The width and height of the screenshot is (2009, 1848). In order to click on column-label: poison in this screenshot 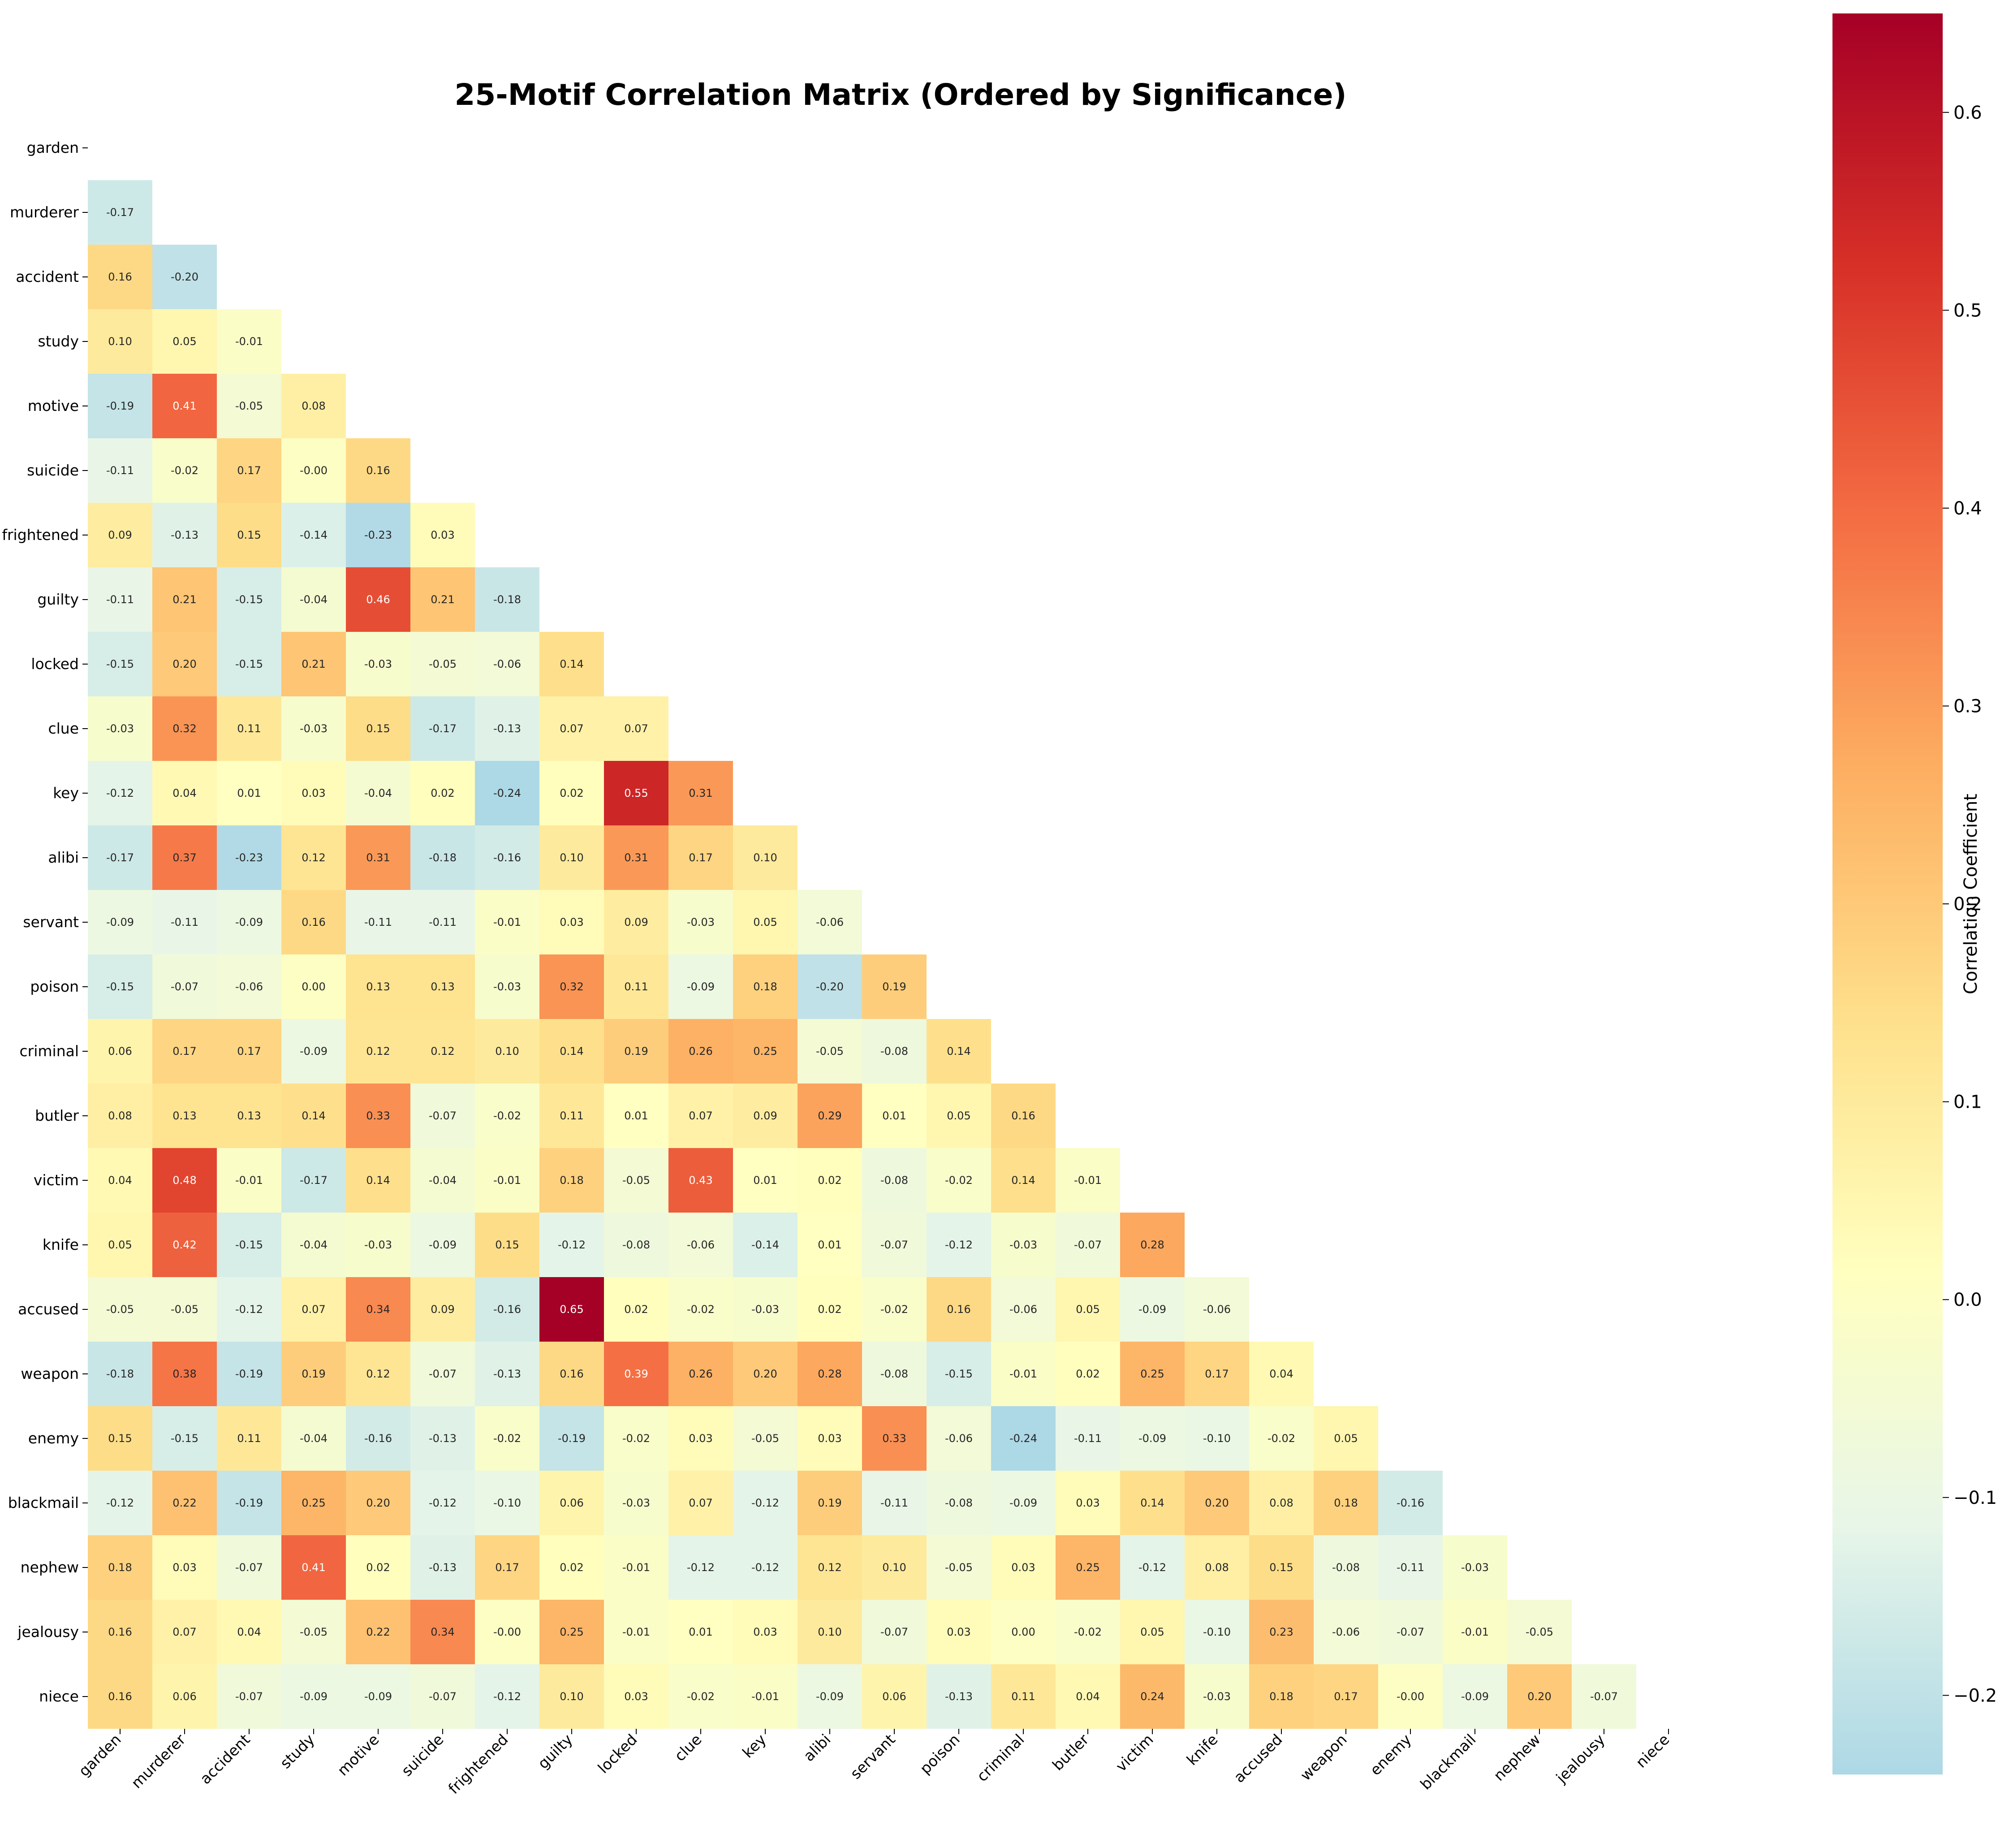, I will do `click(939, 1754)`.